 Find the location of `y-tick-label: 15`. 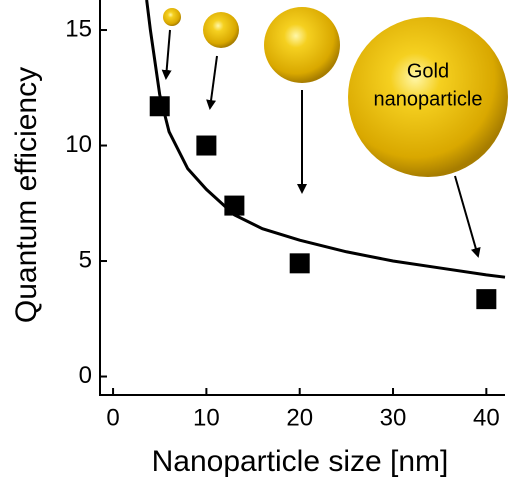

y-tick-label: 15 is located at coordinates (78, 28).